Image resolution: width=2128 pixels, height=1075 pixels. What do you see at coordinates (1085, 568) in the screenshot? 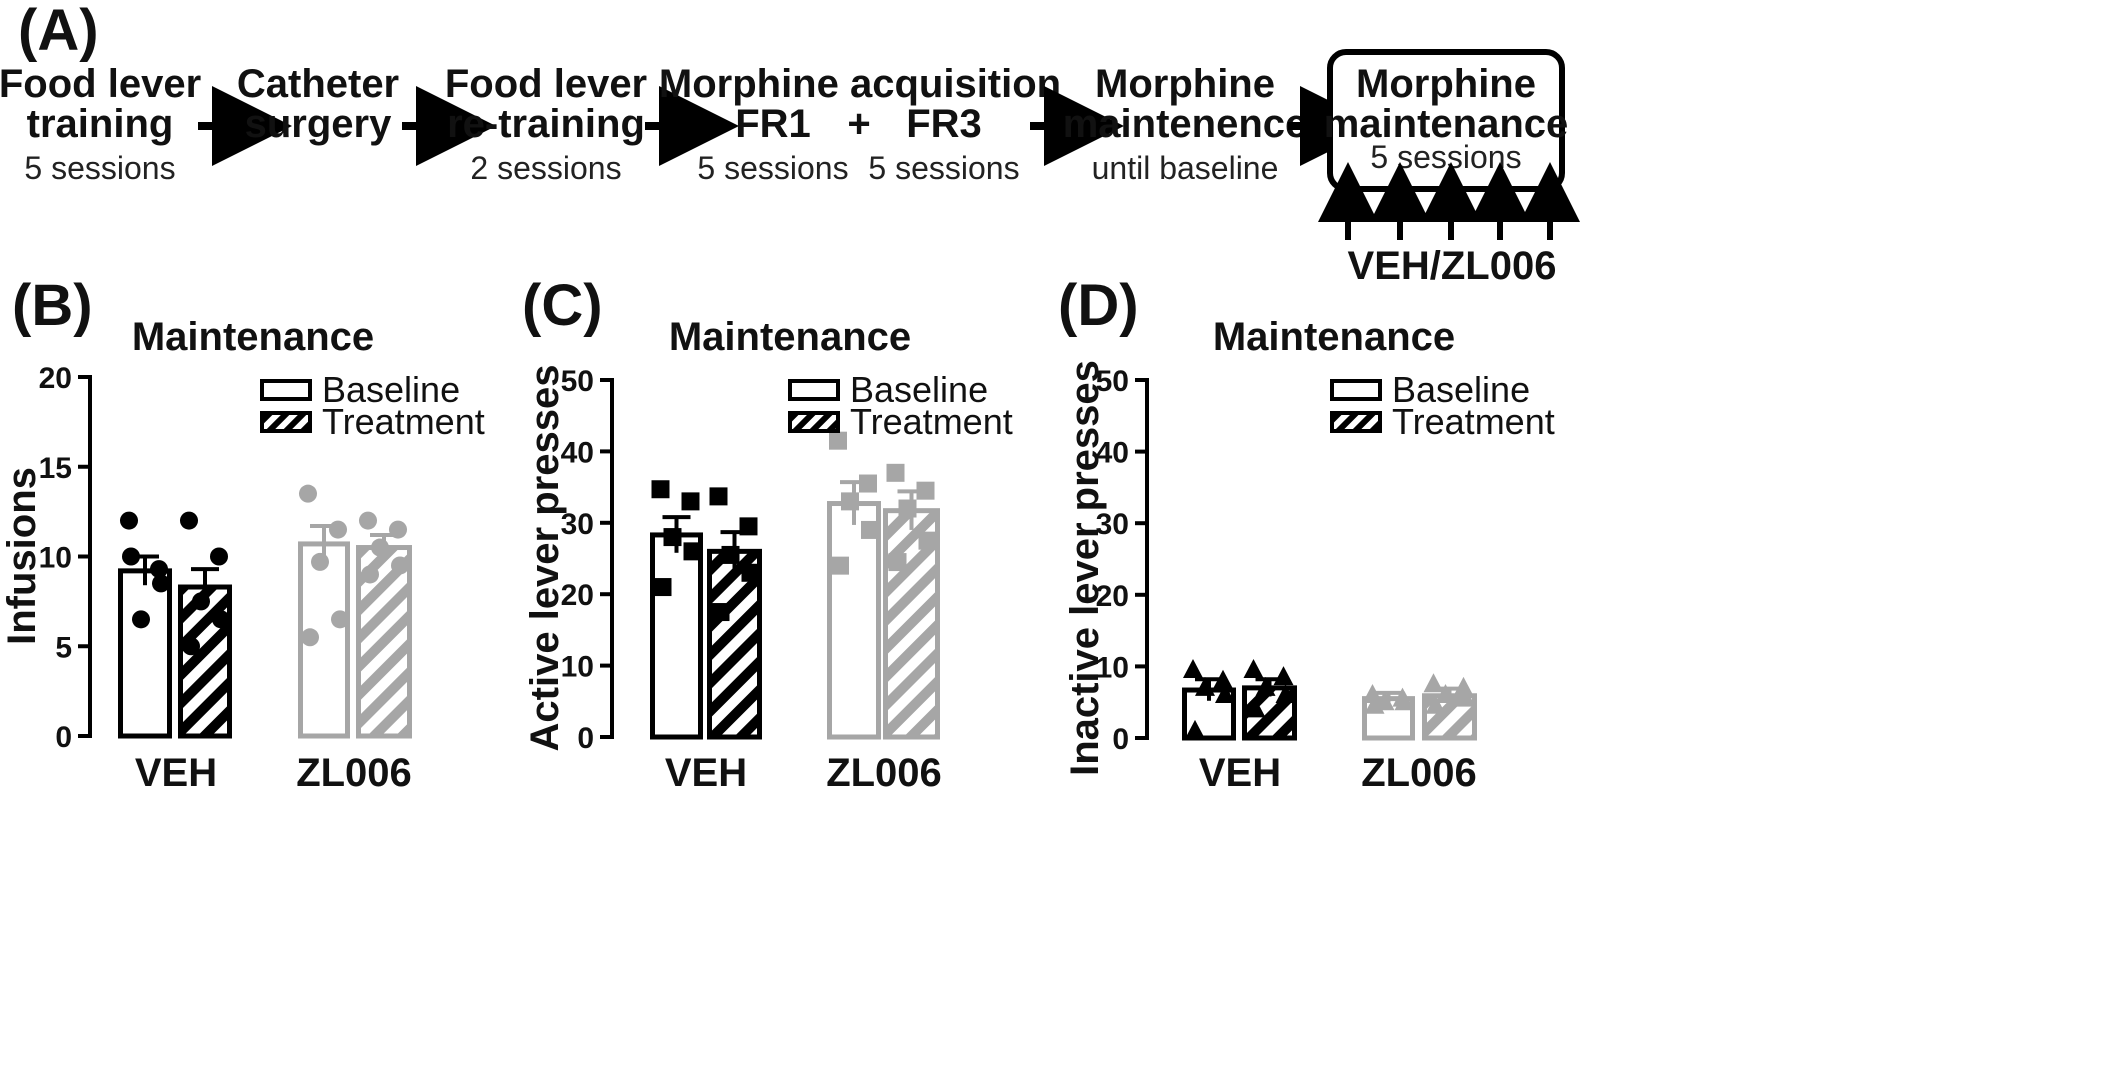
I see `y-axis-label: Inactive lever presses` at bounding box center [1085, 568].